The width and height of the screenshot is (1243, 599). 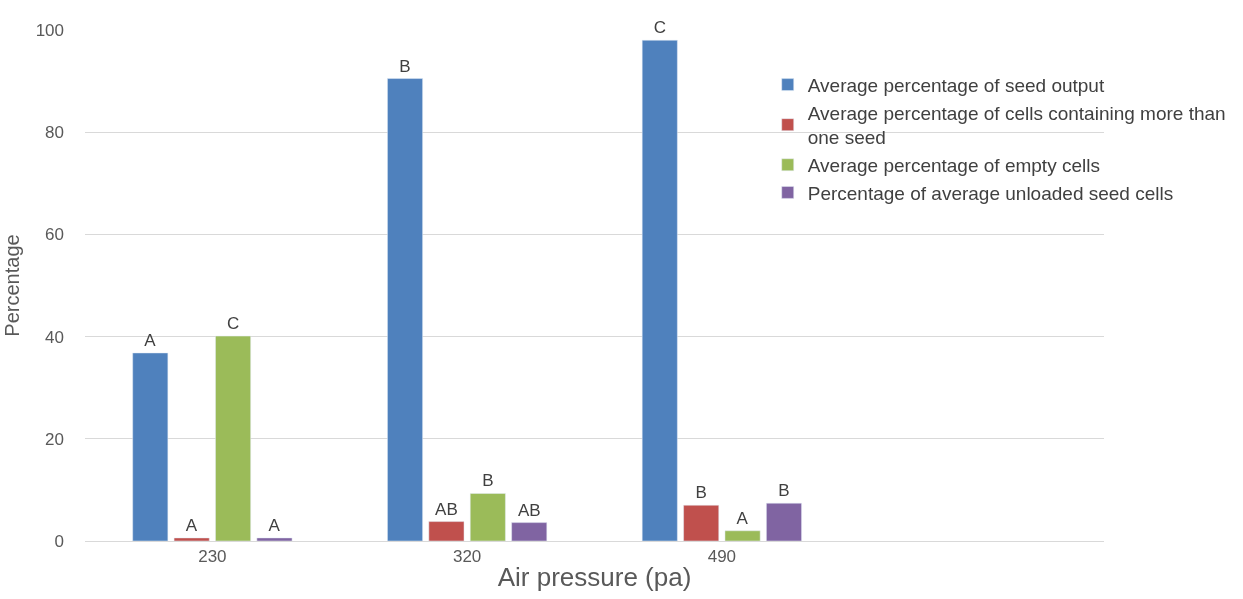 I want to click on legend-label: Average percentage of empty cells, so click(x=953, y=166).